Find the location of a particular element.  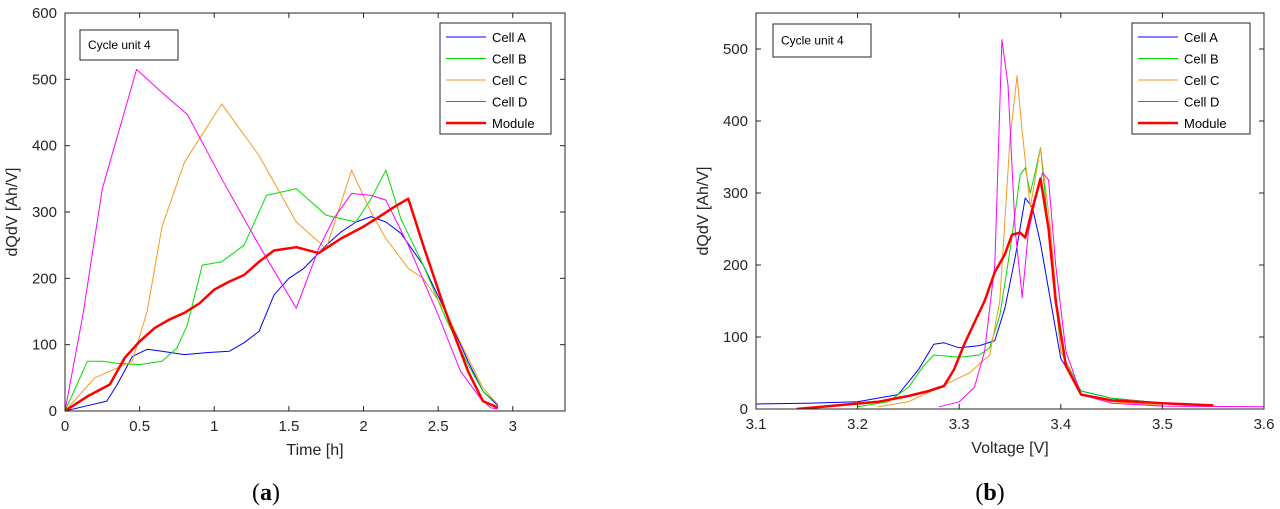

x-tick-label: 3 is located at coordinates (513, 426).